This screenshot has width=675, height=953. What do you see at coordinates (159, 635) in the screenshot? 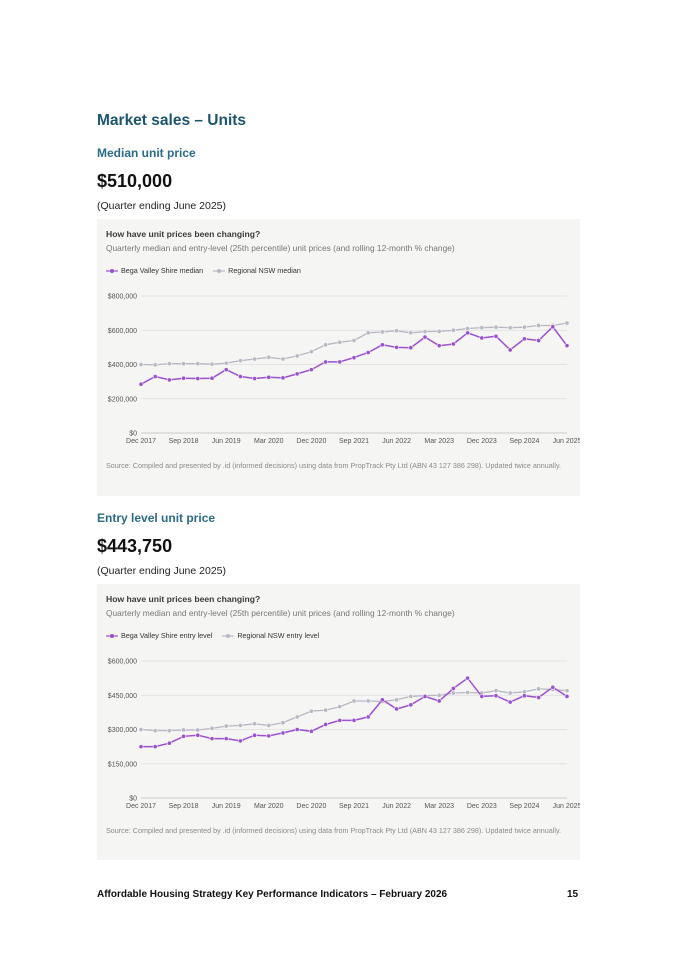
I see `legend-item-local: Bega Valley Shire entry level` at bounding box center [159, 635].